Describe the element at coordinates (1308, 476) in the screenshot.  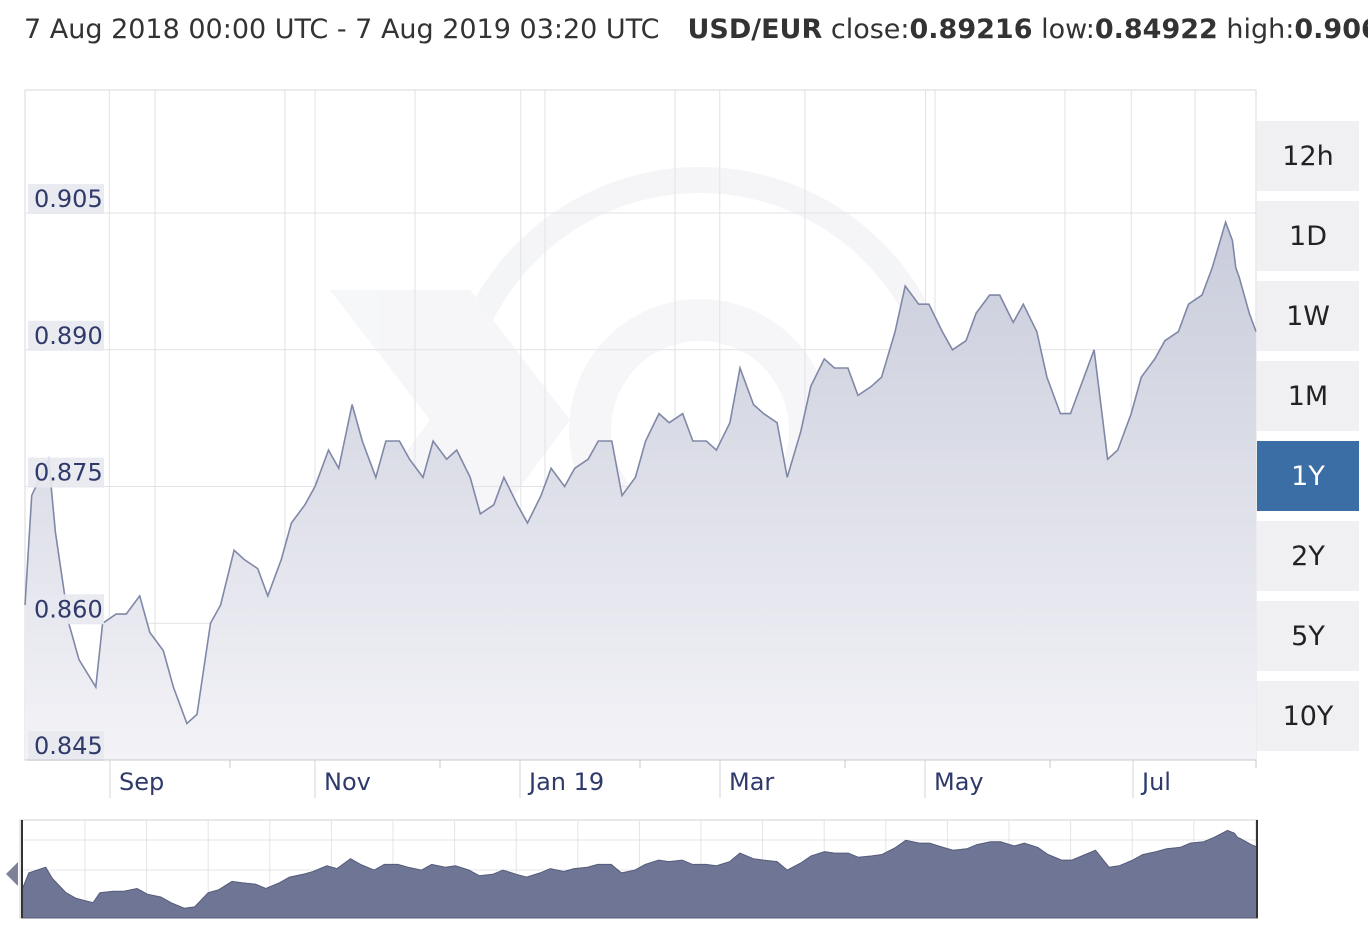
I see `range-button-1y: 1Y` at that location.